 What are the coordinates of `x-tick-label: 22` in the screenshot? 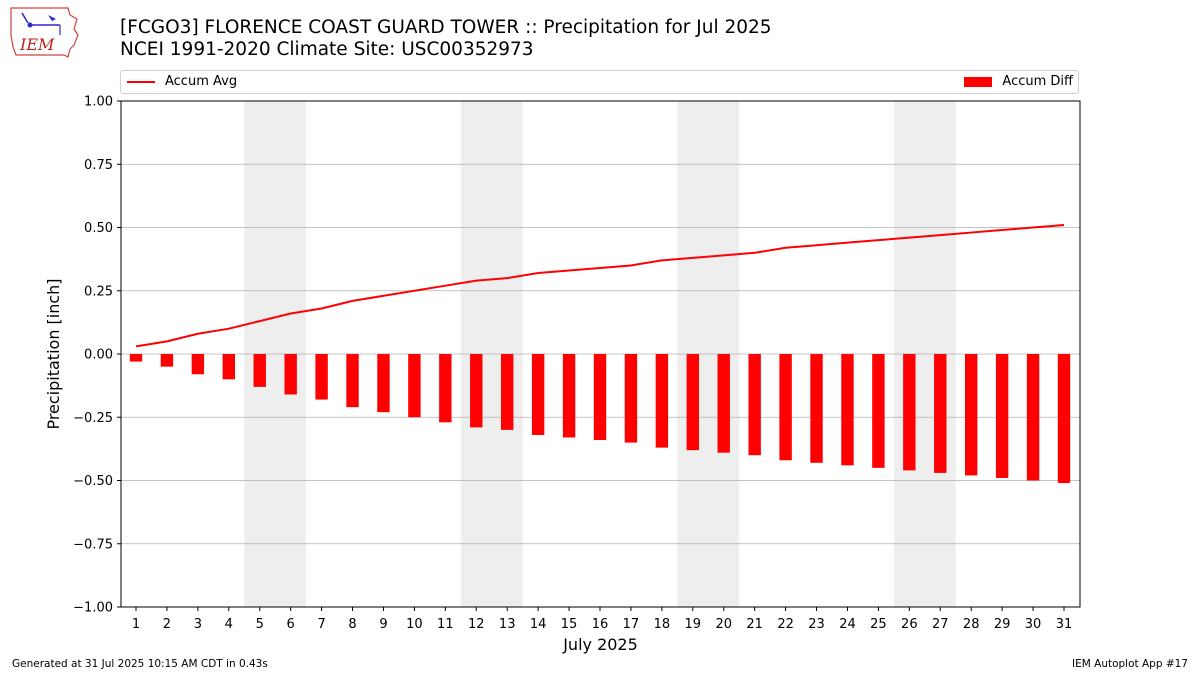 It's located at (785, 624).